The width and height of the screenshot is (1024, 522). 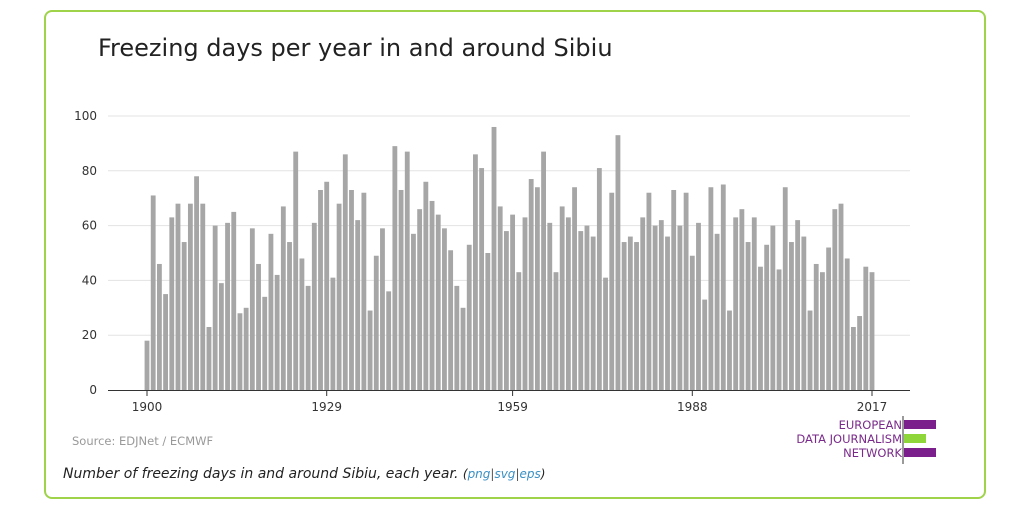 What do you see at coordinates (872, 407) in the screenshot?
I see `x-tick-label: 2017` at bounding box center [872, 407].